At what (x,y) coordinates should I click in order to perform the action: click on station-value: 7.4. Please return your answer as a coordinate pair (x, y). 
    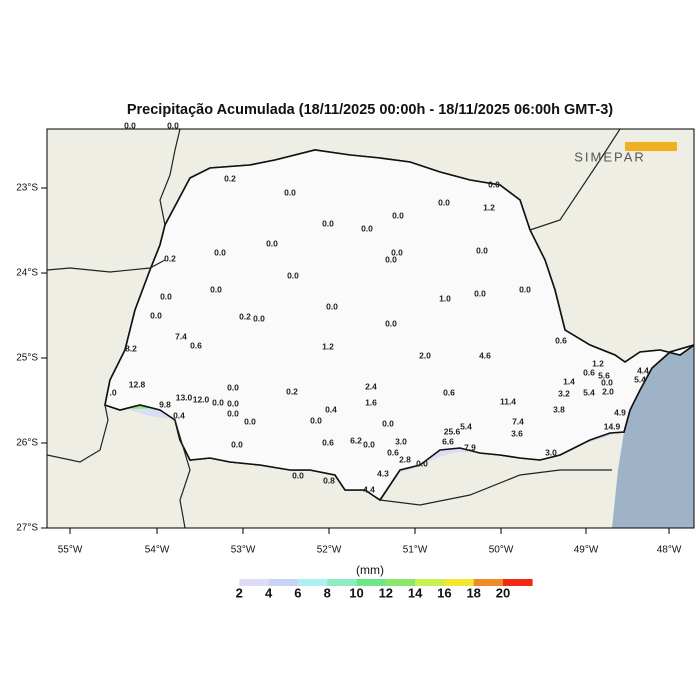
    Looking at the image, I should click on (181, 336).